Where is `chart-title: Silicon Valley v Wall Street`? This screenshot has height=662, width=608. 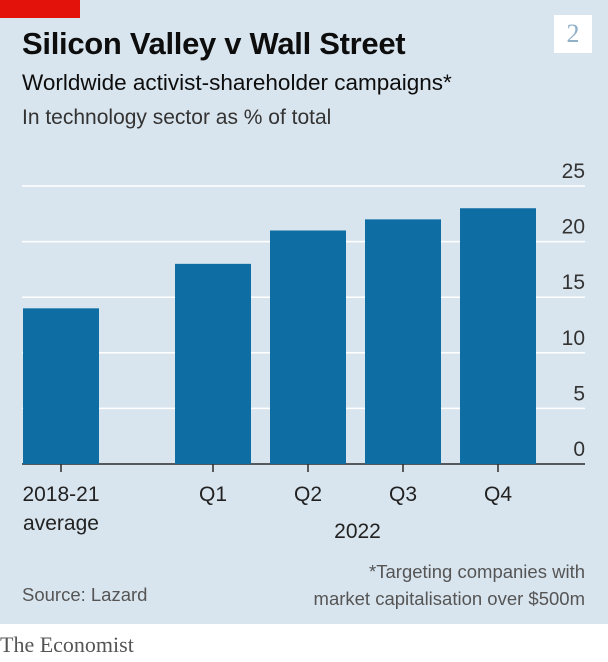
chart-title: Silicon Valley v Wall Street is located at coordinates (214, 43).